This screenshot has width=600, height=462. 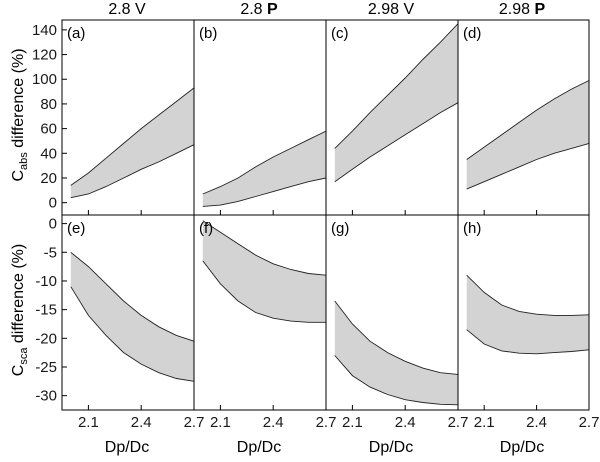 What do you see at coordinates (44, 30) in the screenshot?
I see `y-tick-label: 140` at bounding box center [44, 30].